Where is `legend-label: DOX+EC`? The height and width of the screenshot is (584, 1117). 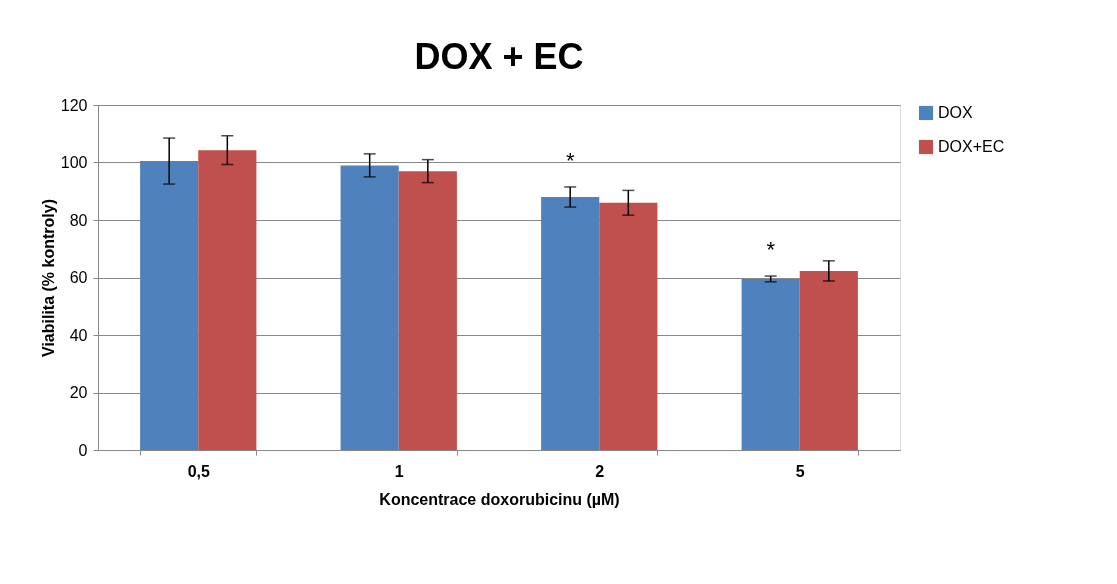
legend-label: DOX+EC is located at coordinates (971, 146).